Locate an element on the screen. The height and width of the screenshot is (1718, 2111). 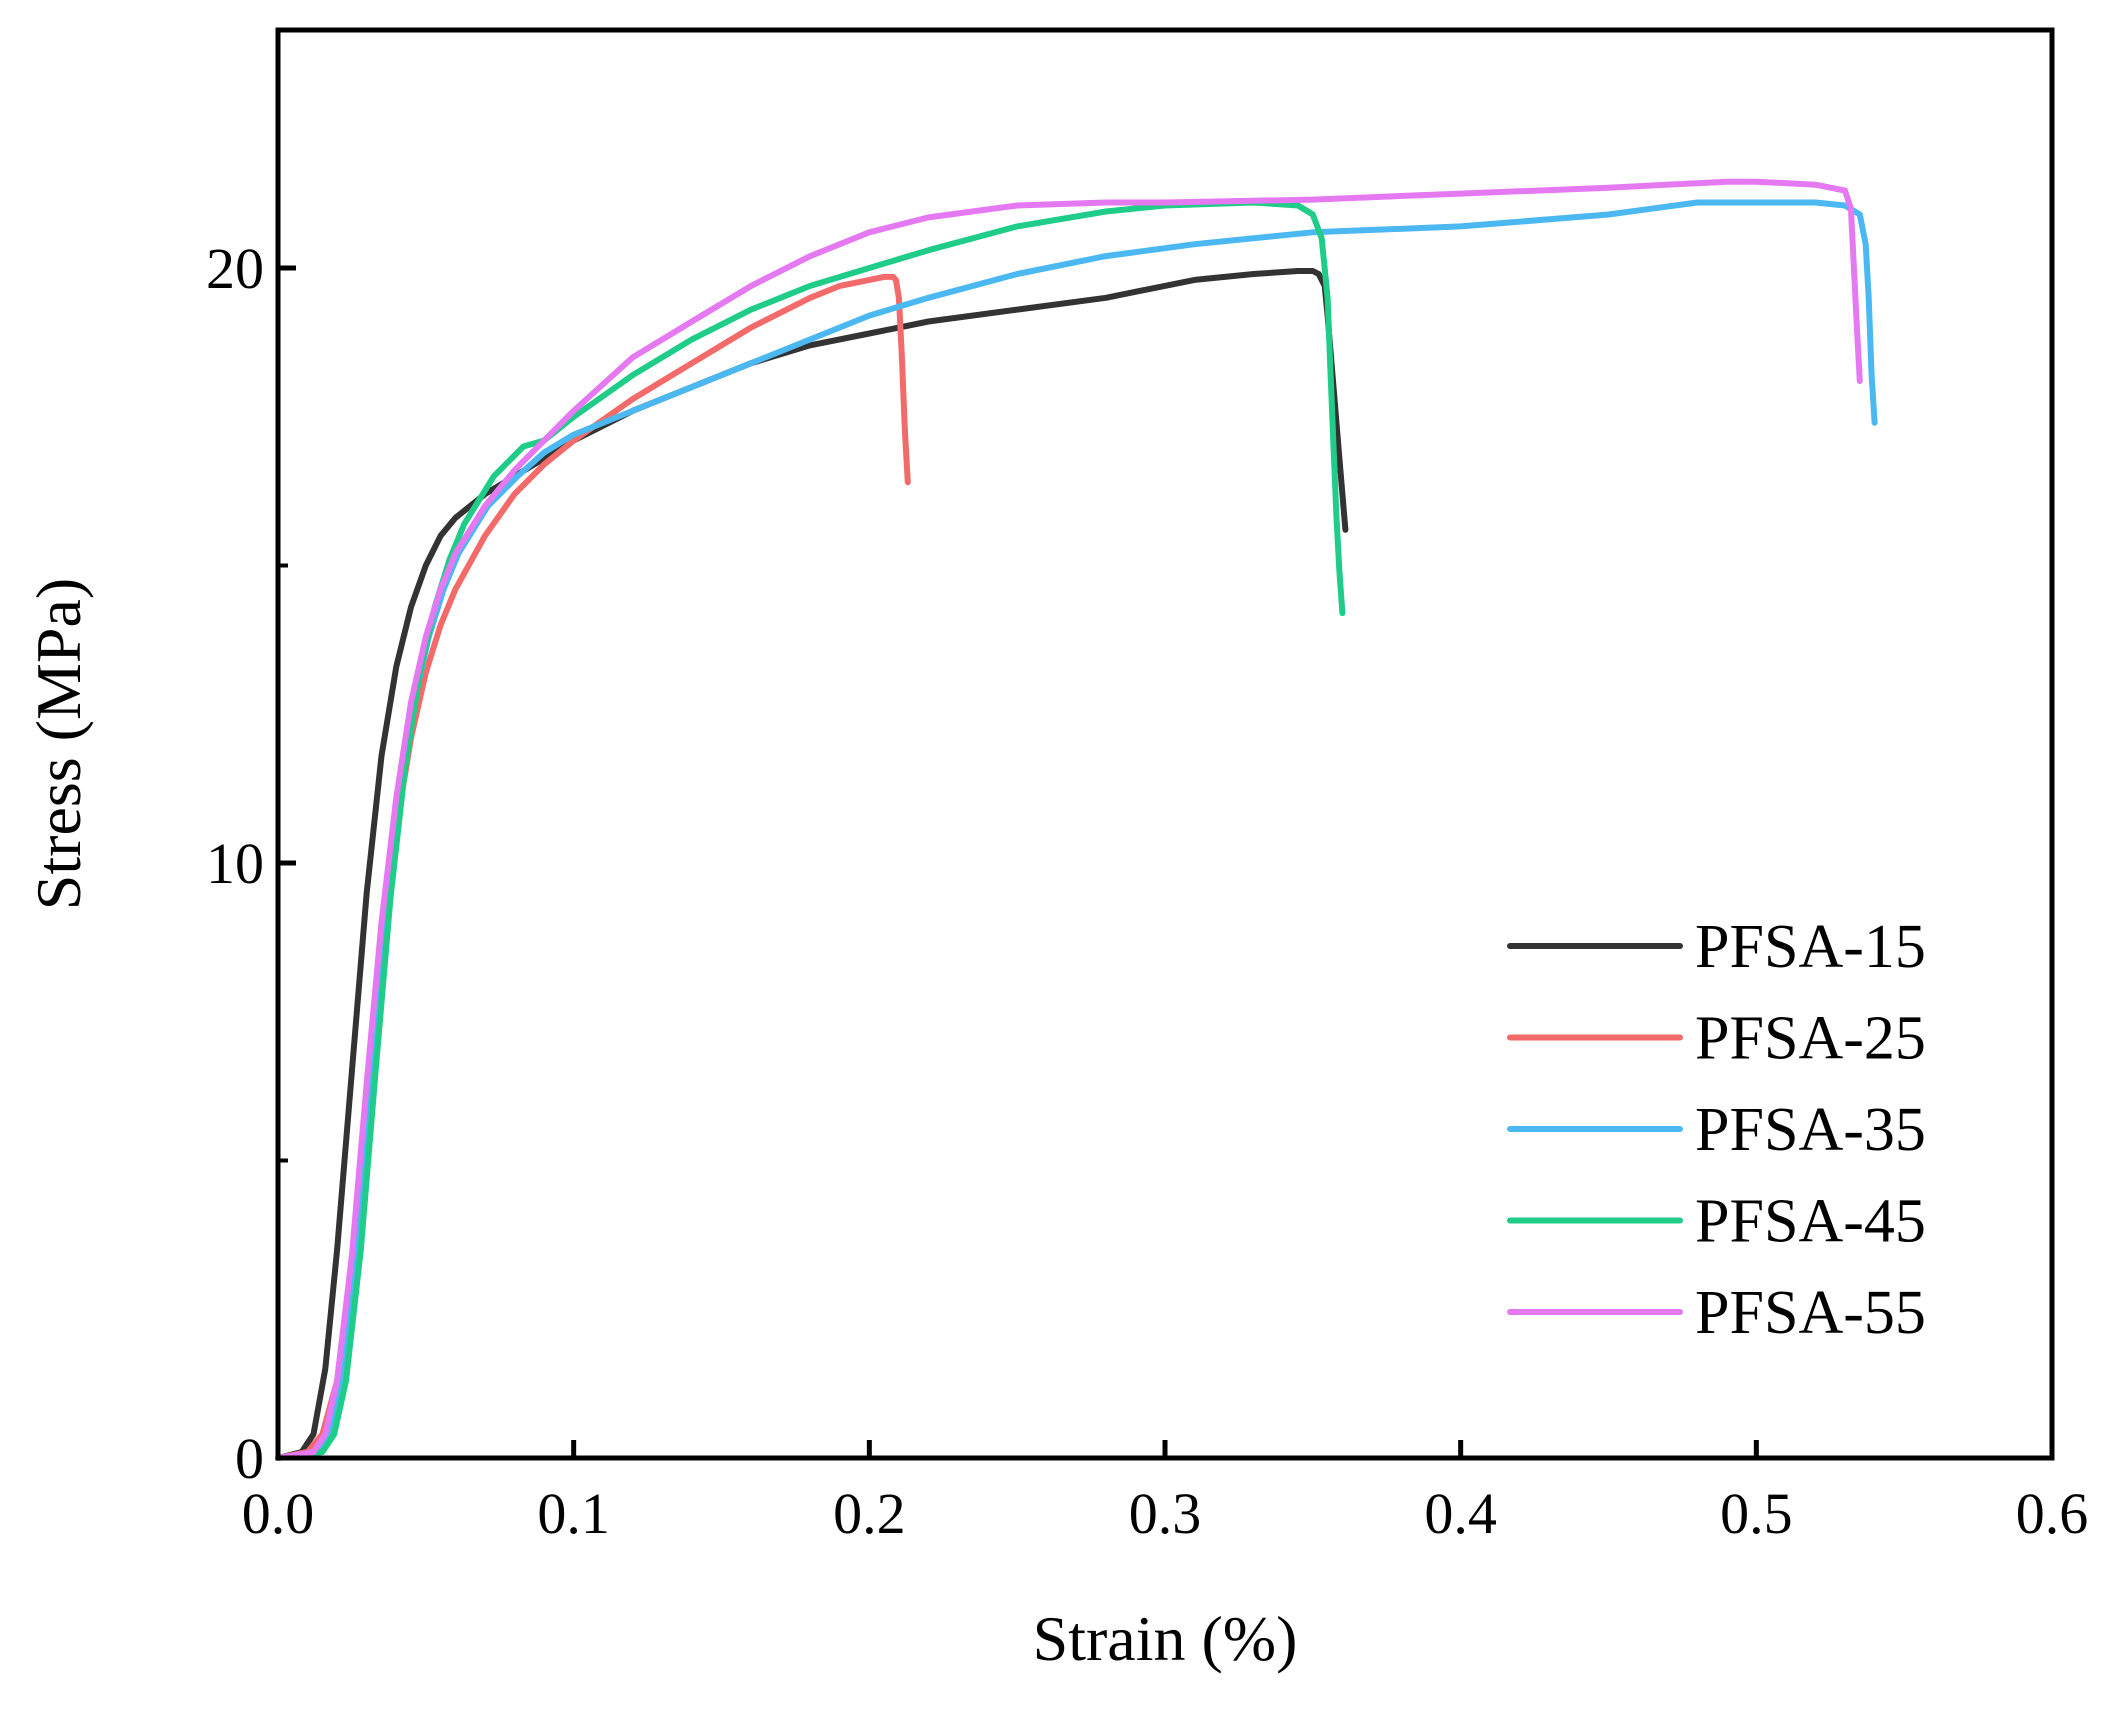
x-axis-ticks: 0.0 0.1 0.2 0.3 0.4 0.5 0.6 is located at coordinates (1165, 1493).